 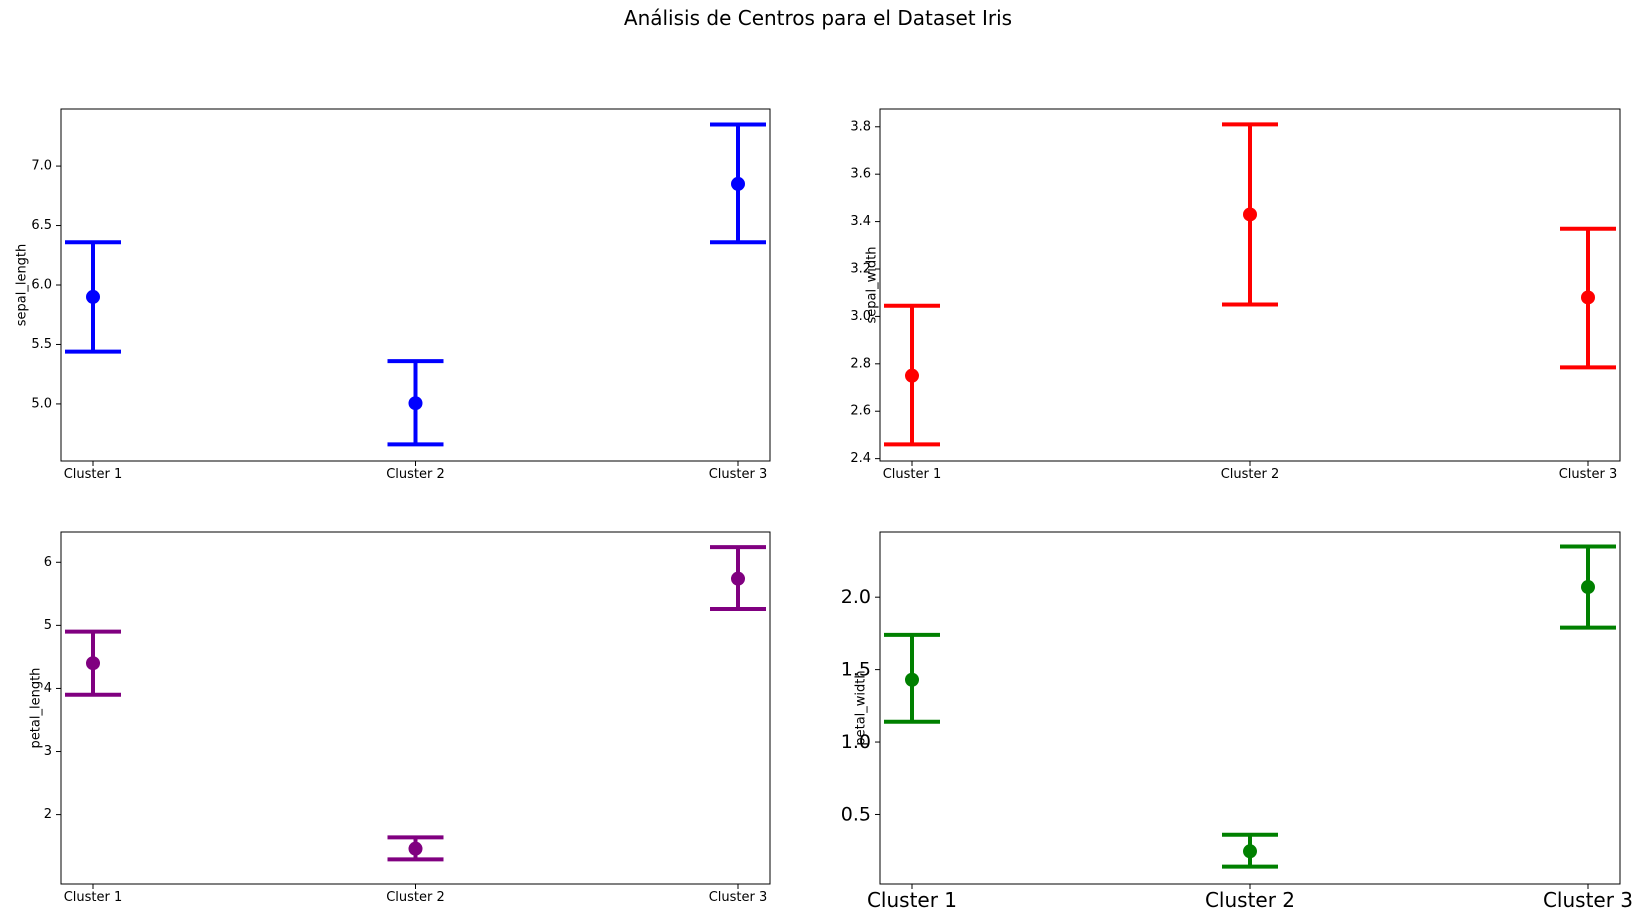 What do you see at coordinates (41, 225) in the screenshot?
I see `y-tick-label: 6.5` at bounding box center [41, 225].